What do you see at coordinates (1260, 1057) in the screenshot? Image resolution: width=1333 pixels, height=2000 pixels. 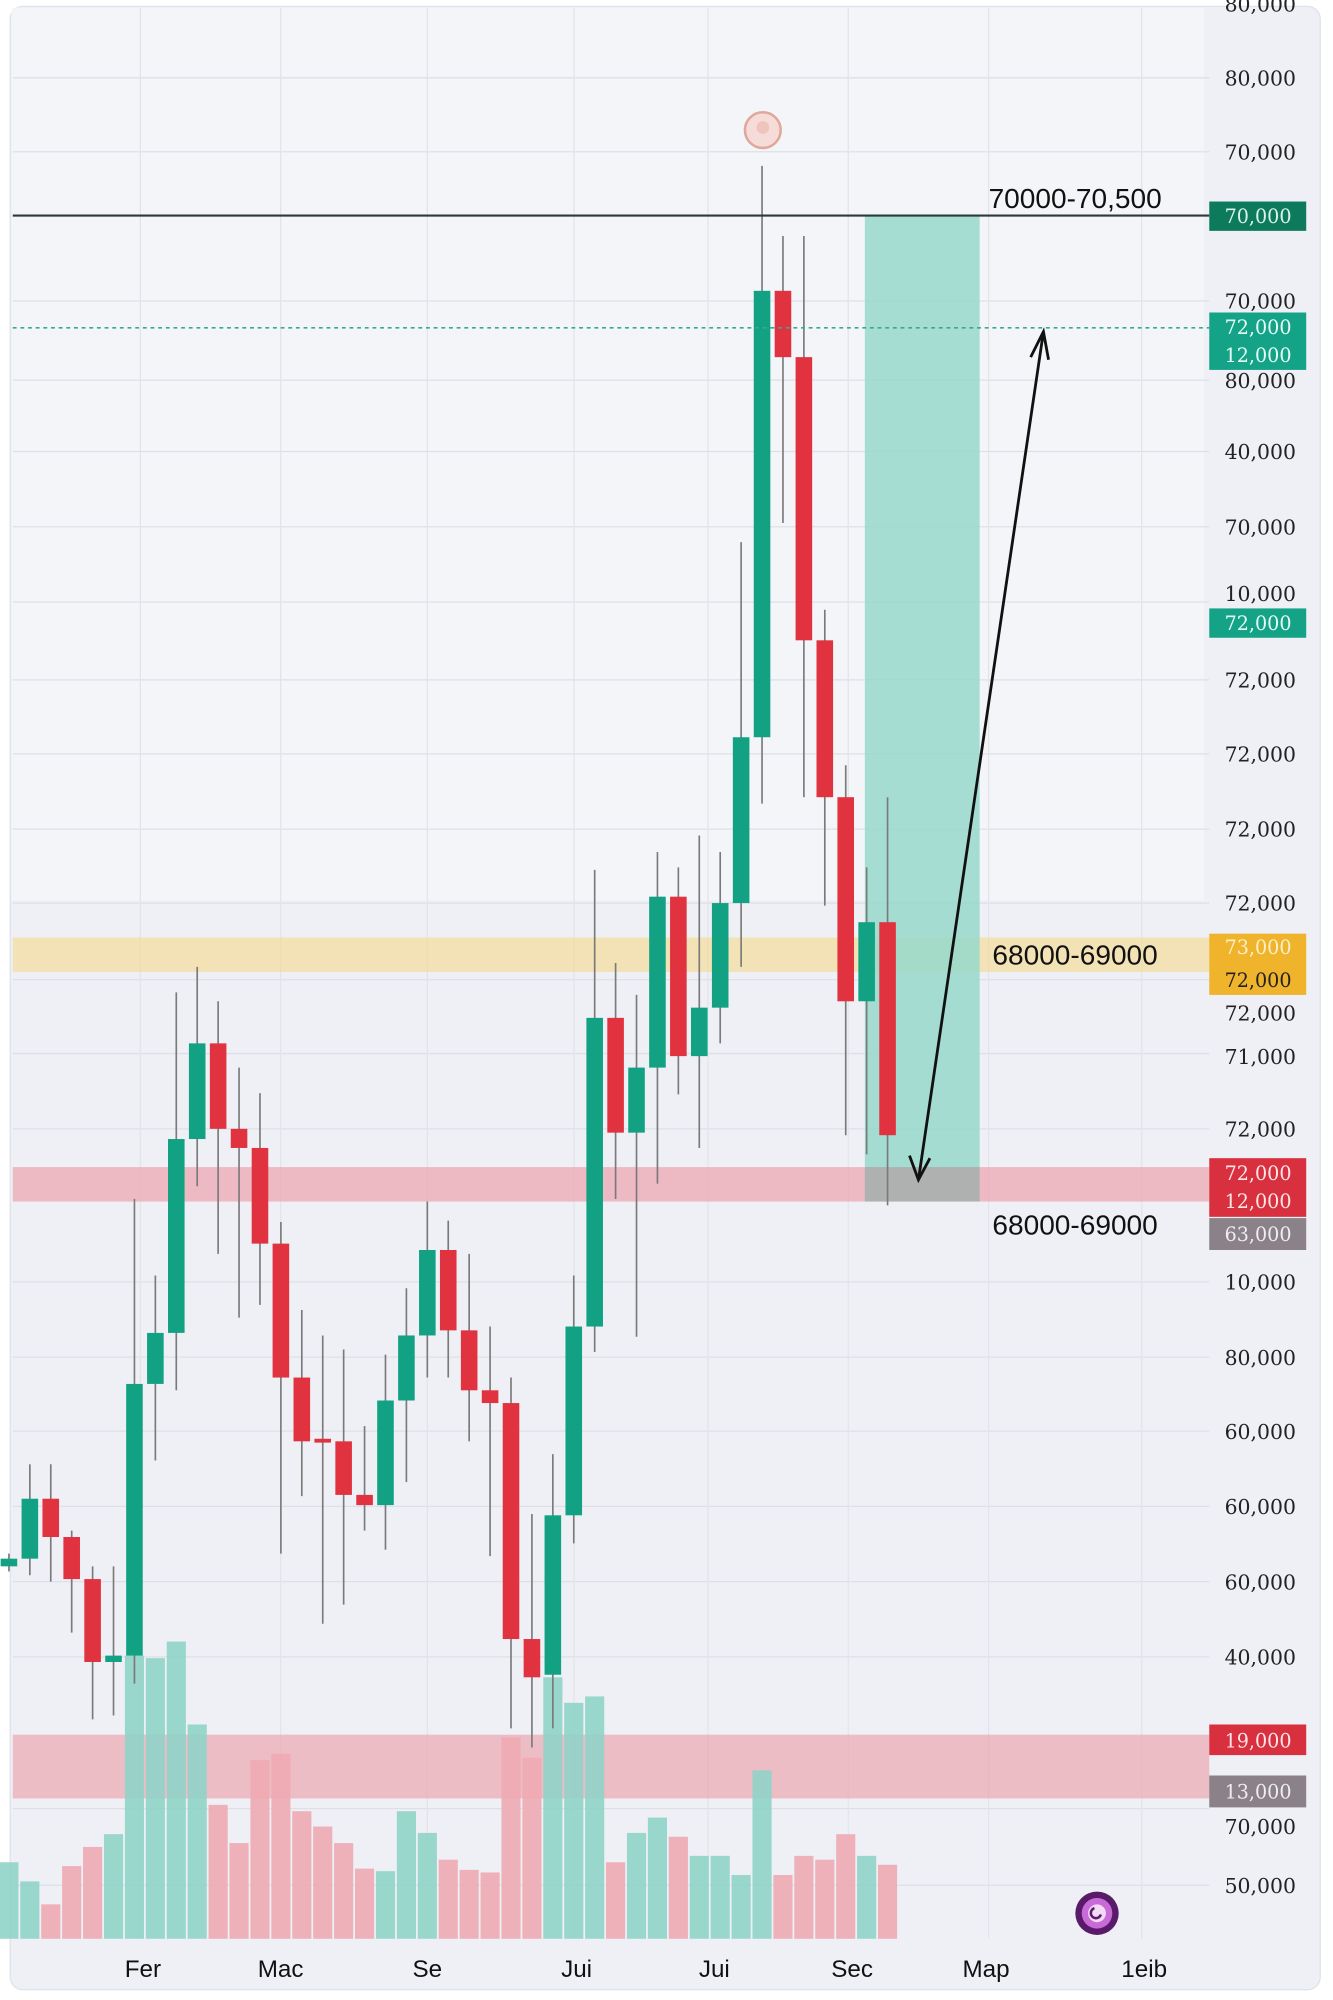 I see `y-tick: 71,000` at bounding box center [1260, 1057].